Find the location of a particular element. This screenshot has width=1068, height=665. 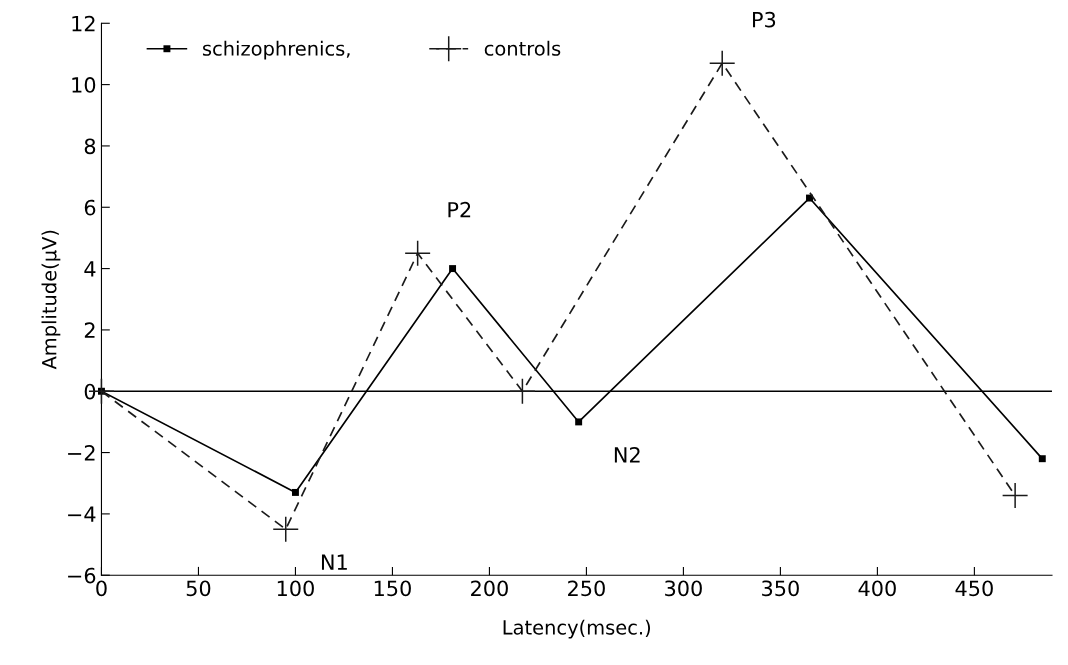

x-tick-label: 150 is located at coordinates (392, 588).